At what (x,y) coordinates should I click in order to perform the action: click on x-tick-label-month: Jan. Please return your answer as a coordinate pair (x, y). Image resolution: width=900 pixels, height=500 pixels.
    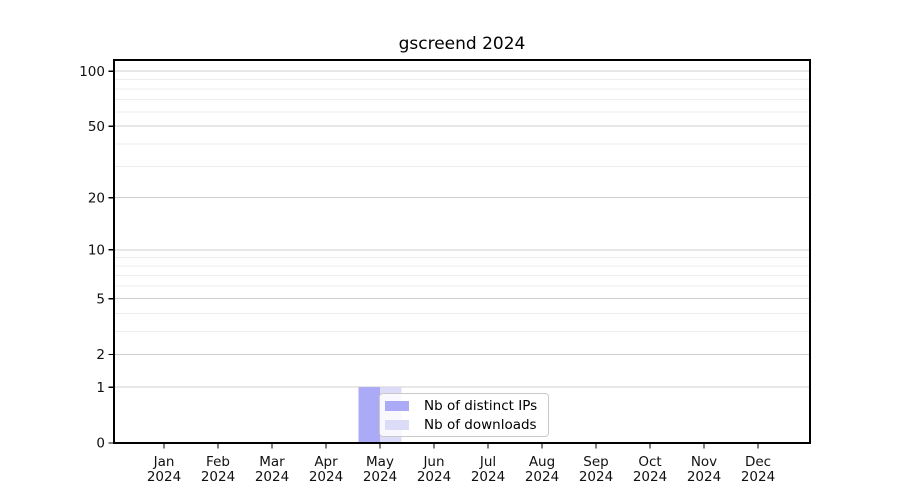
    Looking at the image, I should click on (164, 462).